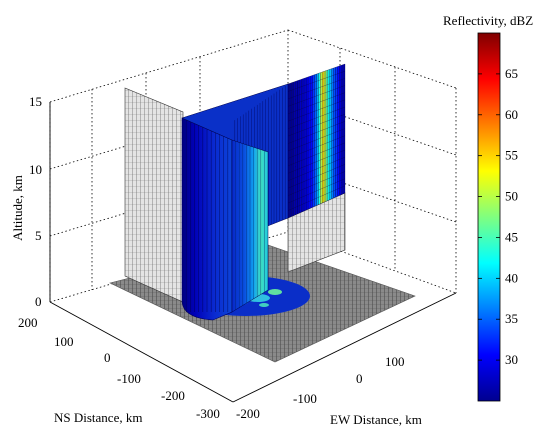  What do you see at coordinates (154, 195) in the screenshot?
I see `left-wall-slice` at bounding box center [154, 195].